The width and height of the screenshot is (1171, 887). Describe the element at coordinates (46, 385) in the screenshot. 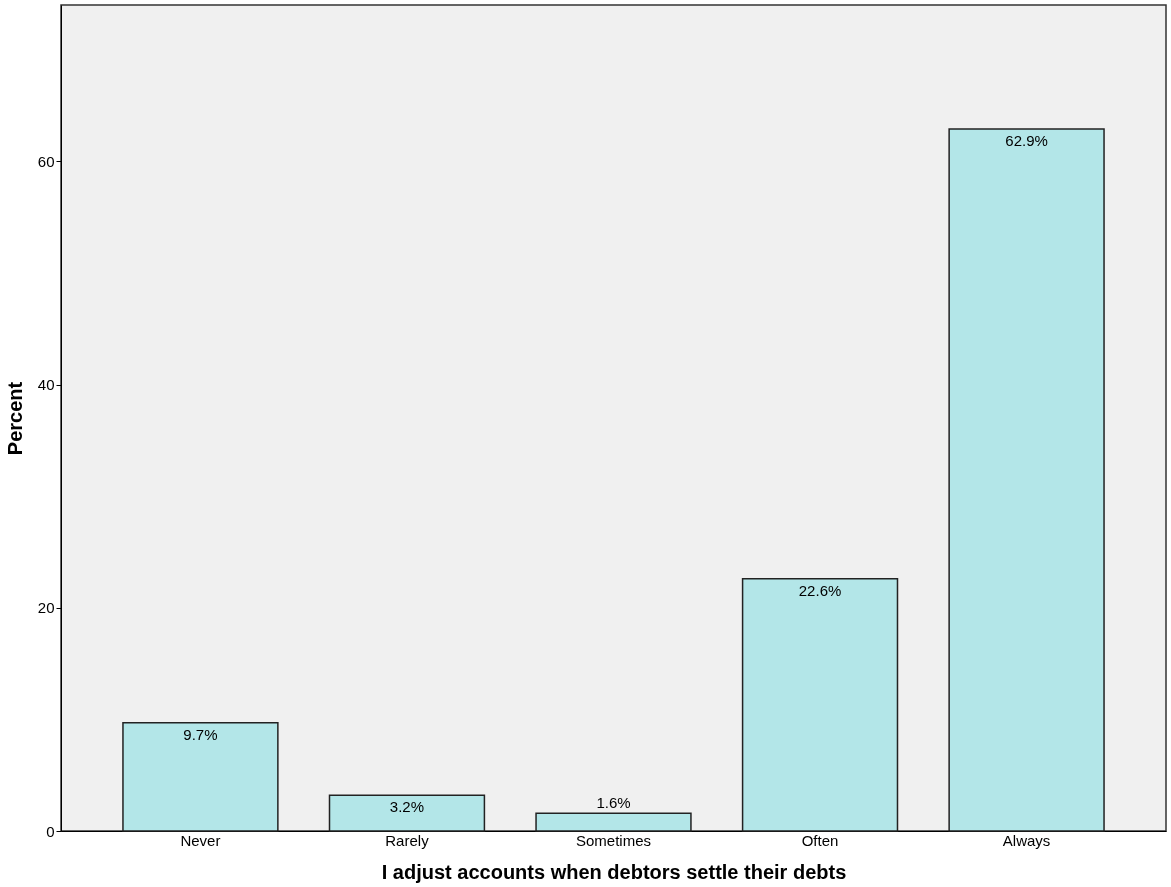

I see `y-tick-label: 40` at that location.